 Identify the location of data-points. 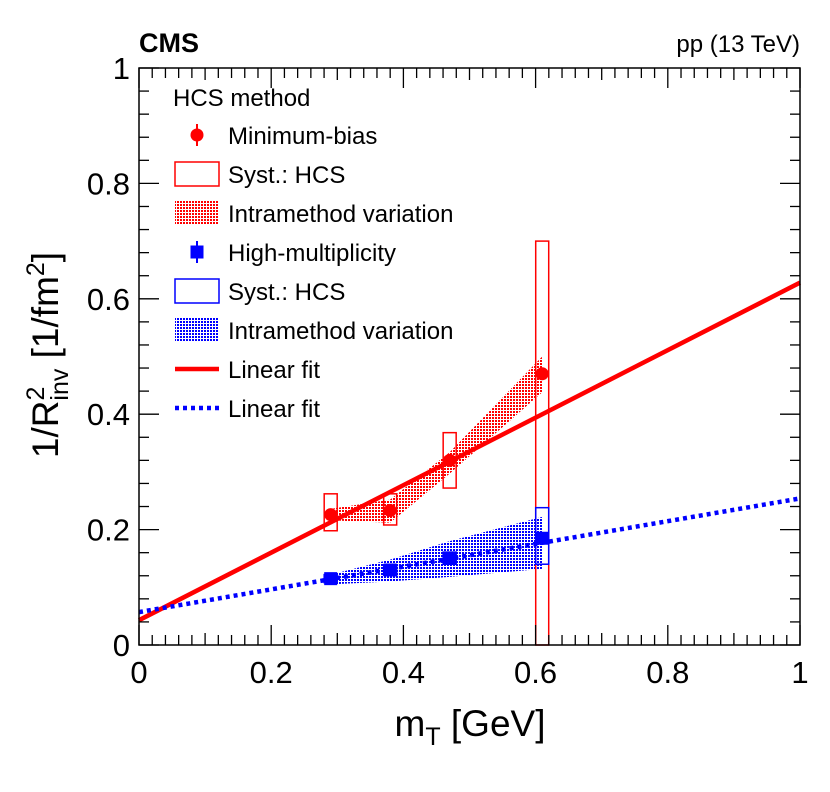
(436, 476).